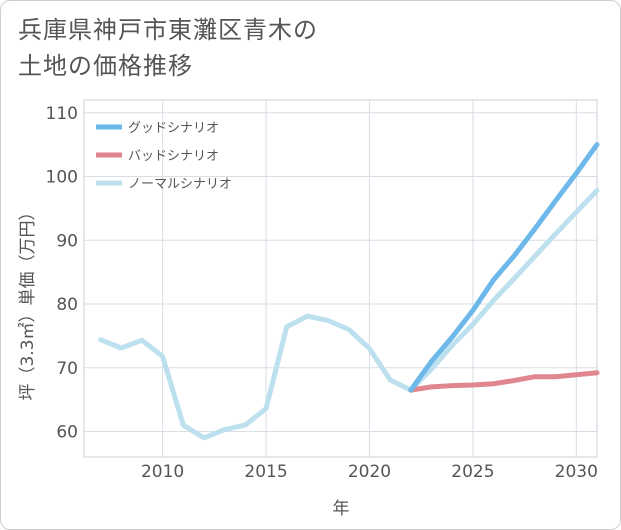 This screenshot has height=530, width=621. Describe the element at coordinates (173, 128) in the screenshot. I see `legend-label: グッドシナリオ` at that location.